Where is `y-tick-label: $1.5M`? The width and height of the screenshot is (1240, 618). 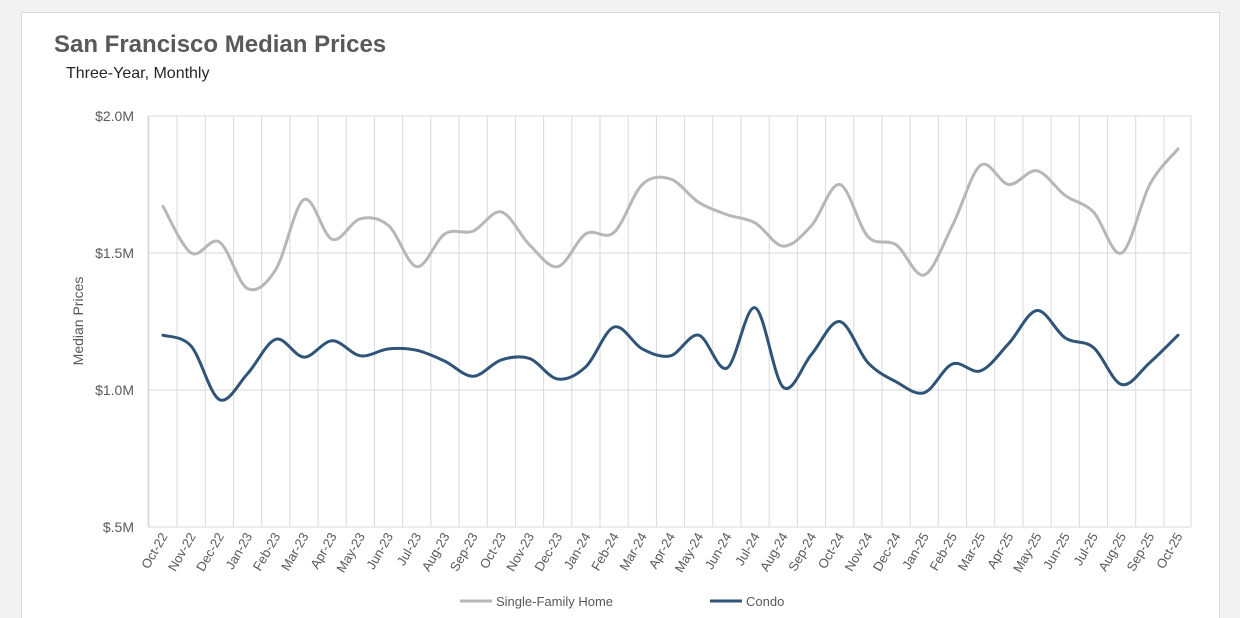 y-tick-label: $1.5M is located at coordinates (114, 253).